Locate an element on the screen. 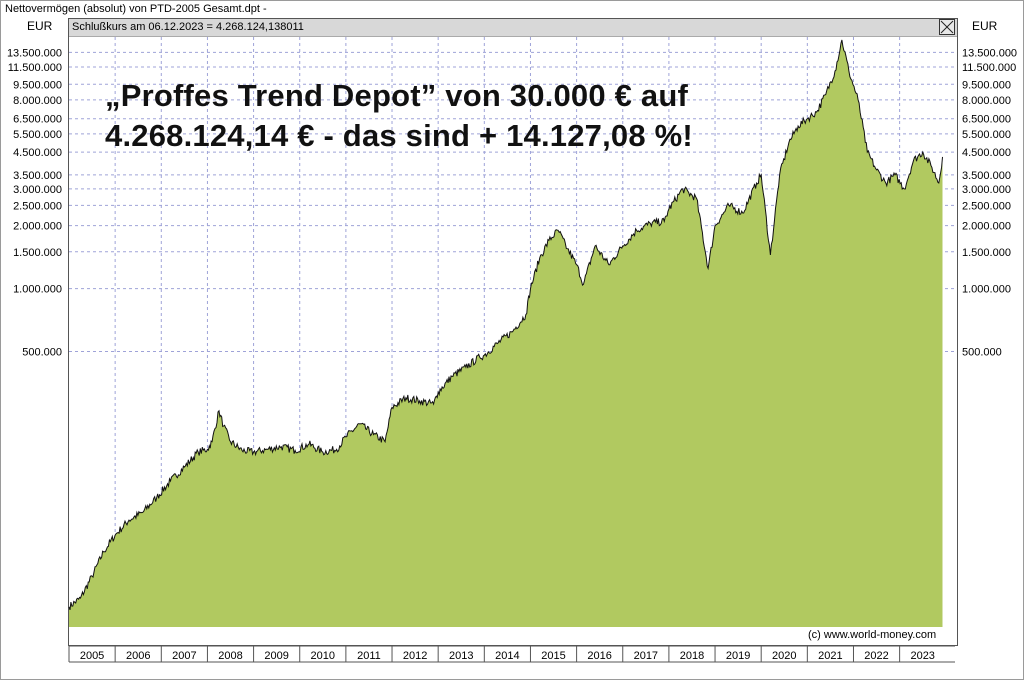  y-tick-label-right: 1.000.000 is located at coordinates (986, 290).